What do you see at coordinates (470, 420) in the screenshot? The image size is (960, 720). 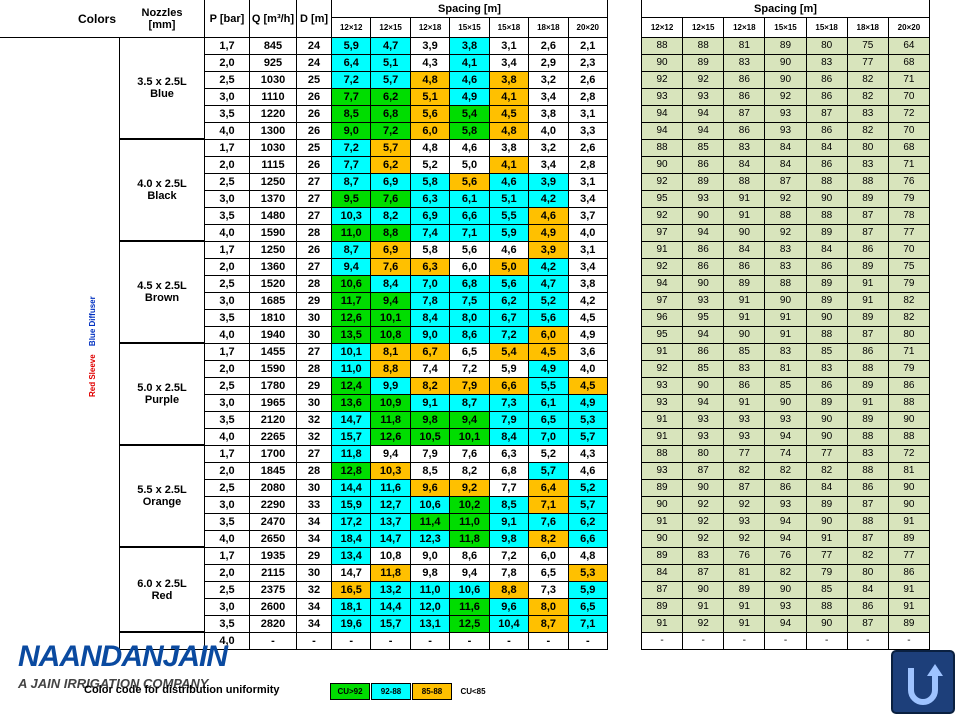 I see `spacing-cell: 9,4` at bounding box center [470, 420].